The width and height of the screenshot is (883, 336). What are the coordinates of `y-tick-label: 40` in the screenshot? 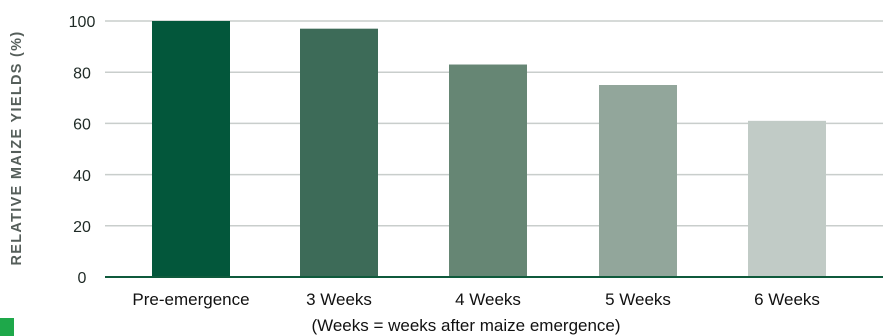 It's located at (82, 176).